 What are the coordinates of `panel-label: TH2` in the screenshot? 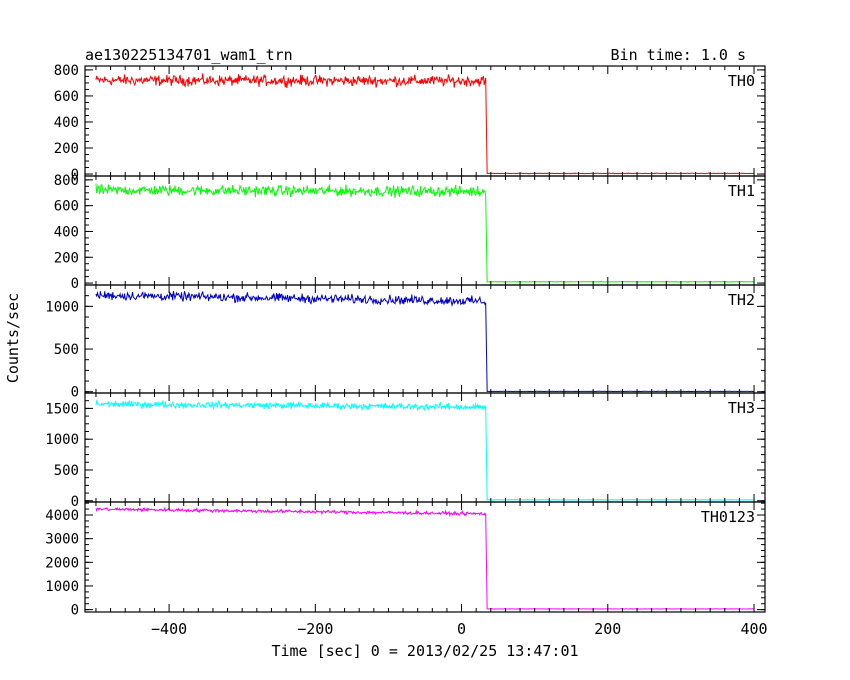 It's located at (741, 300).